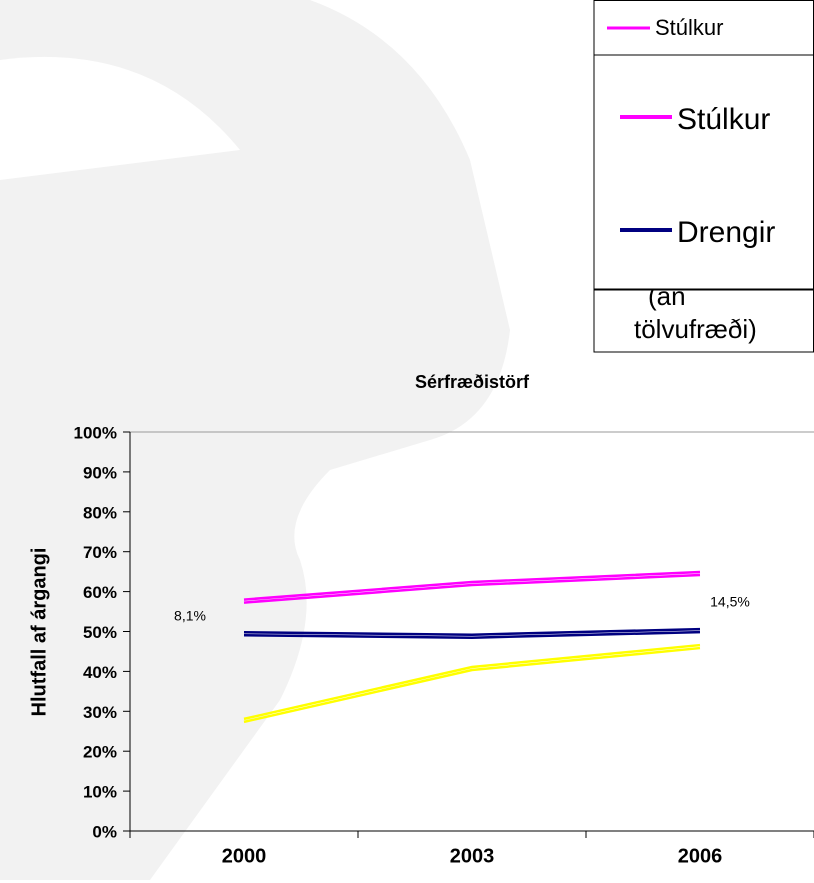  I want to click on legend-box, so click(703, 321).